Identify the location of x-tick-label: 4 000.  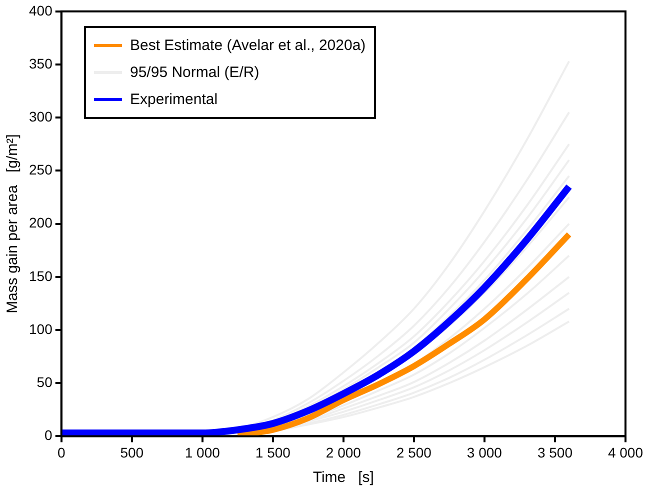
(626, 452).